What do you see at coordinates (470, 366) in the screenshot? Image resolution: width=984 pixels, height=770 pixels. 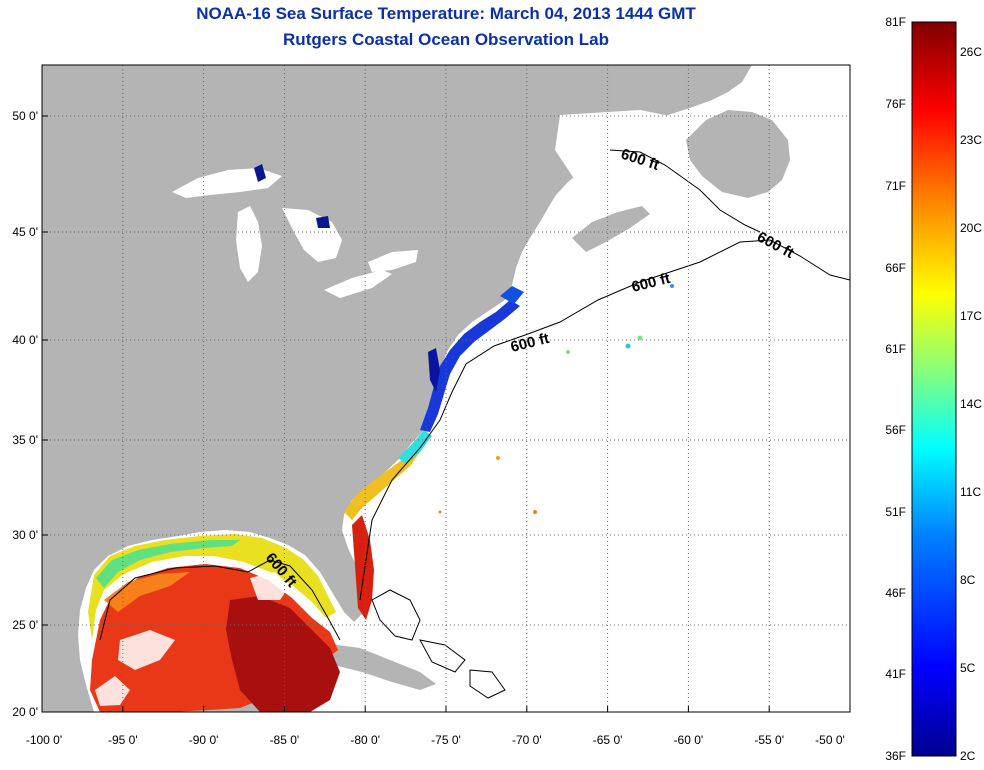 I see `sst-mid-atlantic-blue` at bounding box center [470, 366].